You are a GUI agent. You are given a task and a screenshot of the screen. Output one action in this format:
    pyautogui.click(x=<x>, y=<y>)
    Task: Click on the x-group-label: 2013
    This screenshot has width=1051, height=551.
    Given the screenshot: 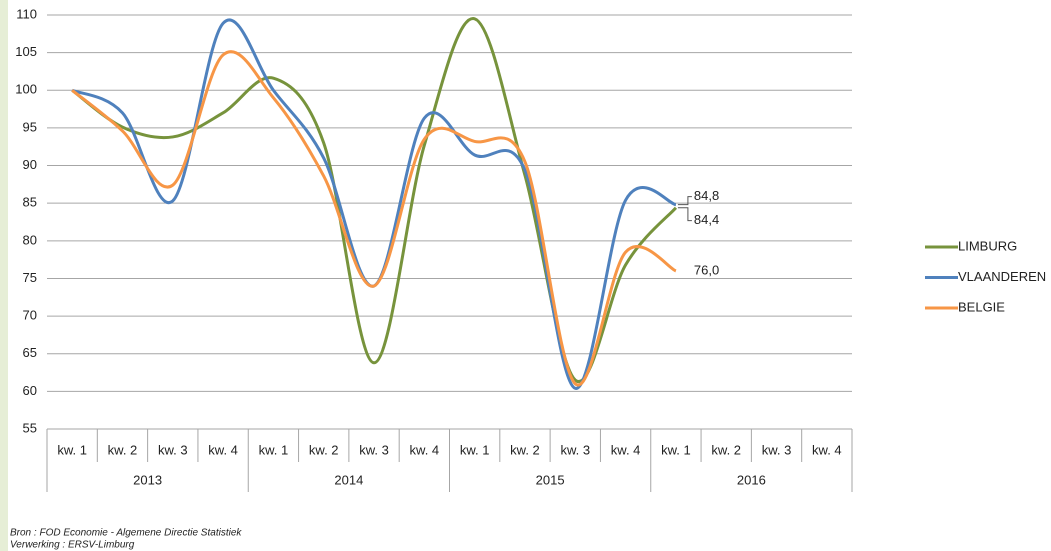 What is the action you would take?
    pyautogui.click(x=147, y=479)
    